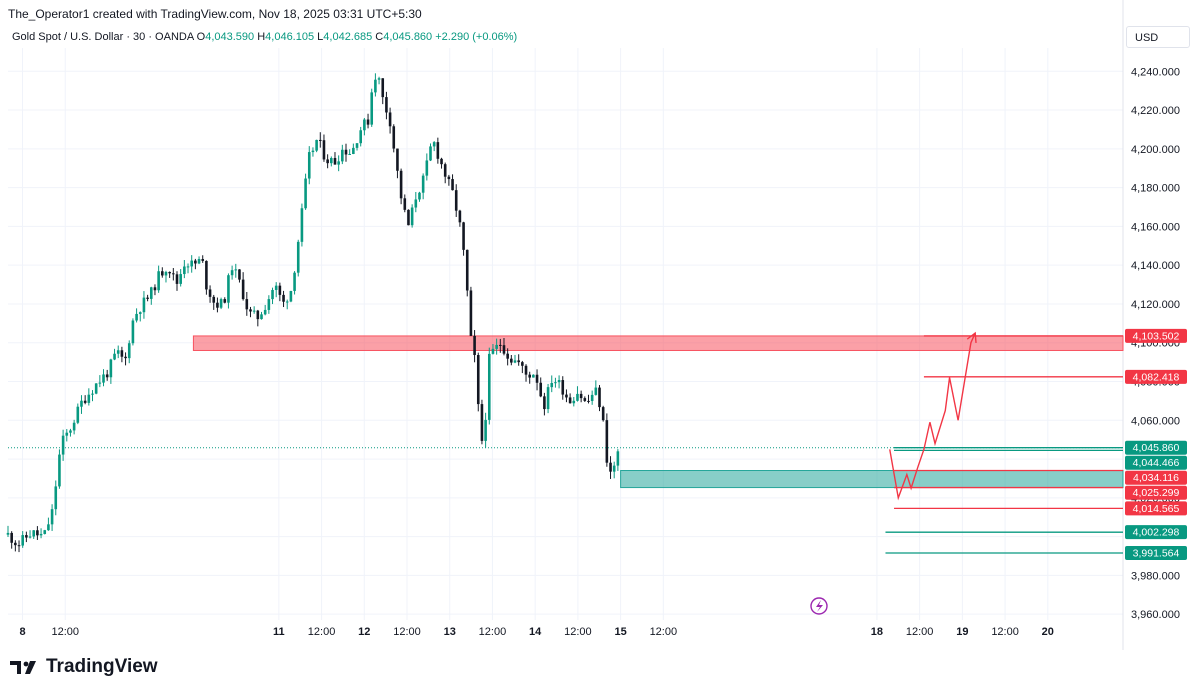 The height and width of the screenshot is (692, 1200). What do you see at coordinates (877, 632) in the screenshot?
I see `time-tick-label: 18` at bounding box center [877, 632].